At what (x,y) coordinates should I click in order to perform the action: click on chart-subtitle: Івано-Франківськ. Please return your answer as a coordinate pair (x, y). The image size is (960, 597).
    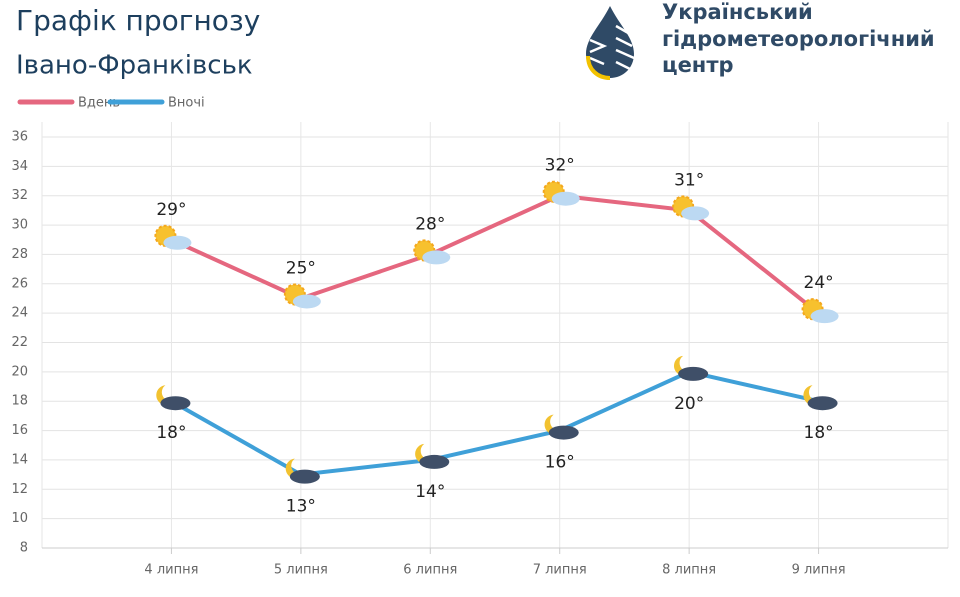
    Looking at the image, I should click on (134, 66).